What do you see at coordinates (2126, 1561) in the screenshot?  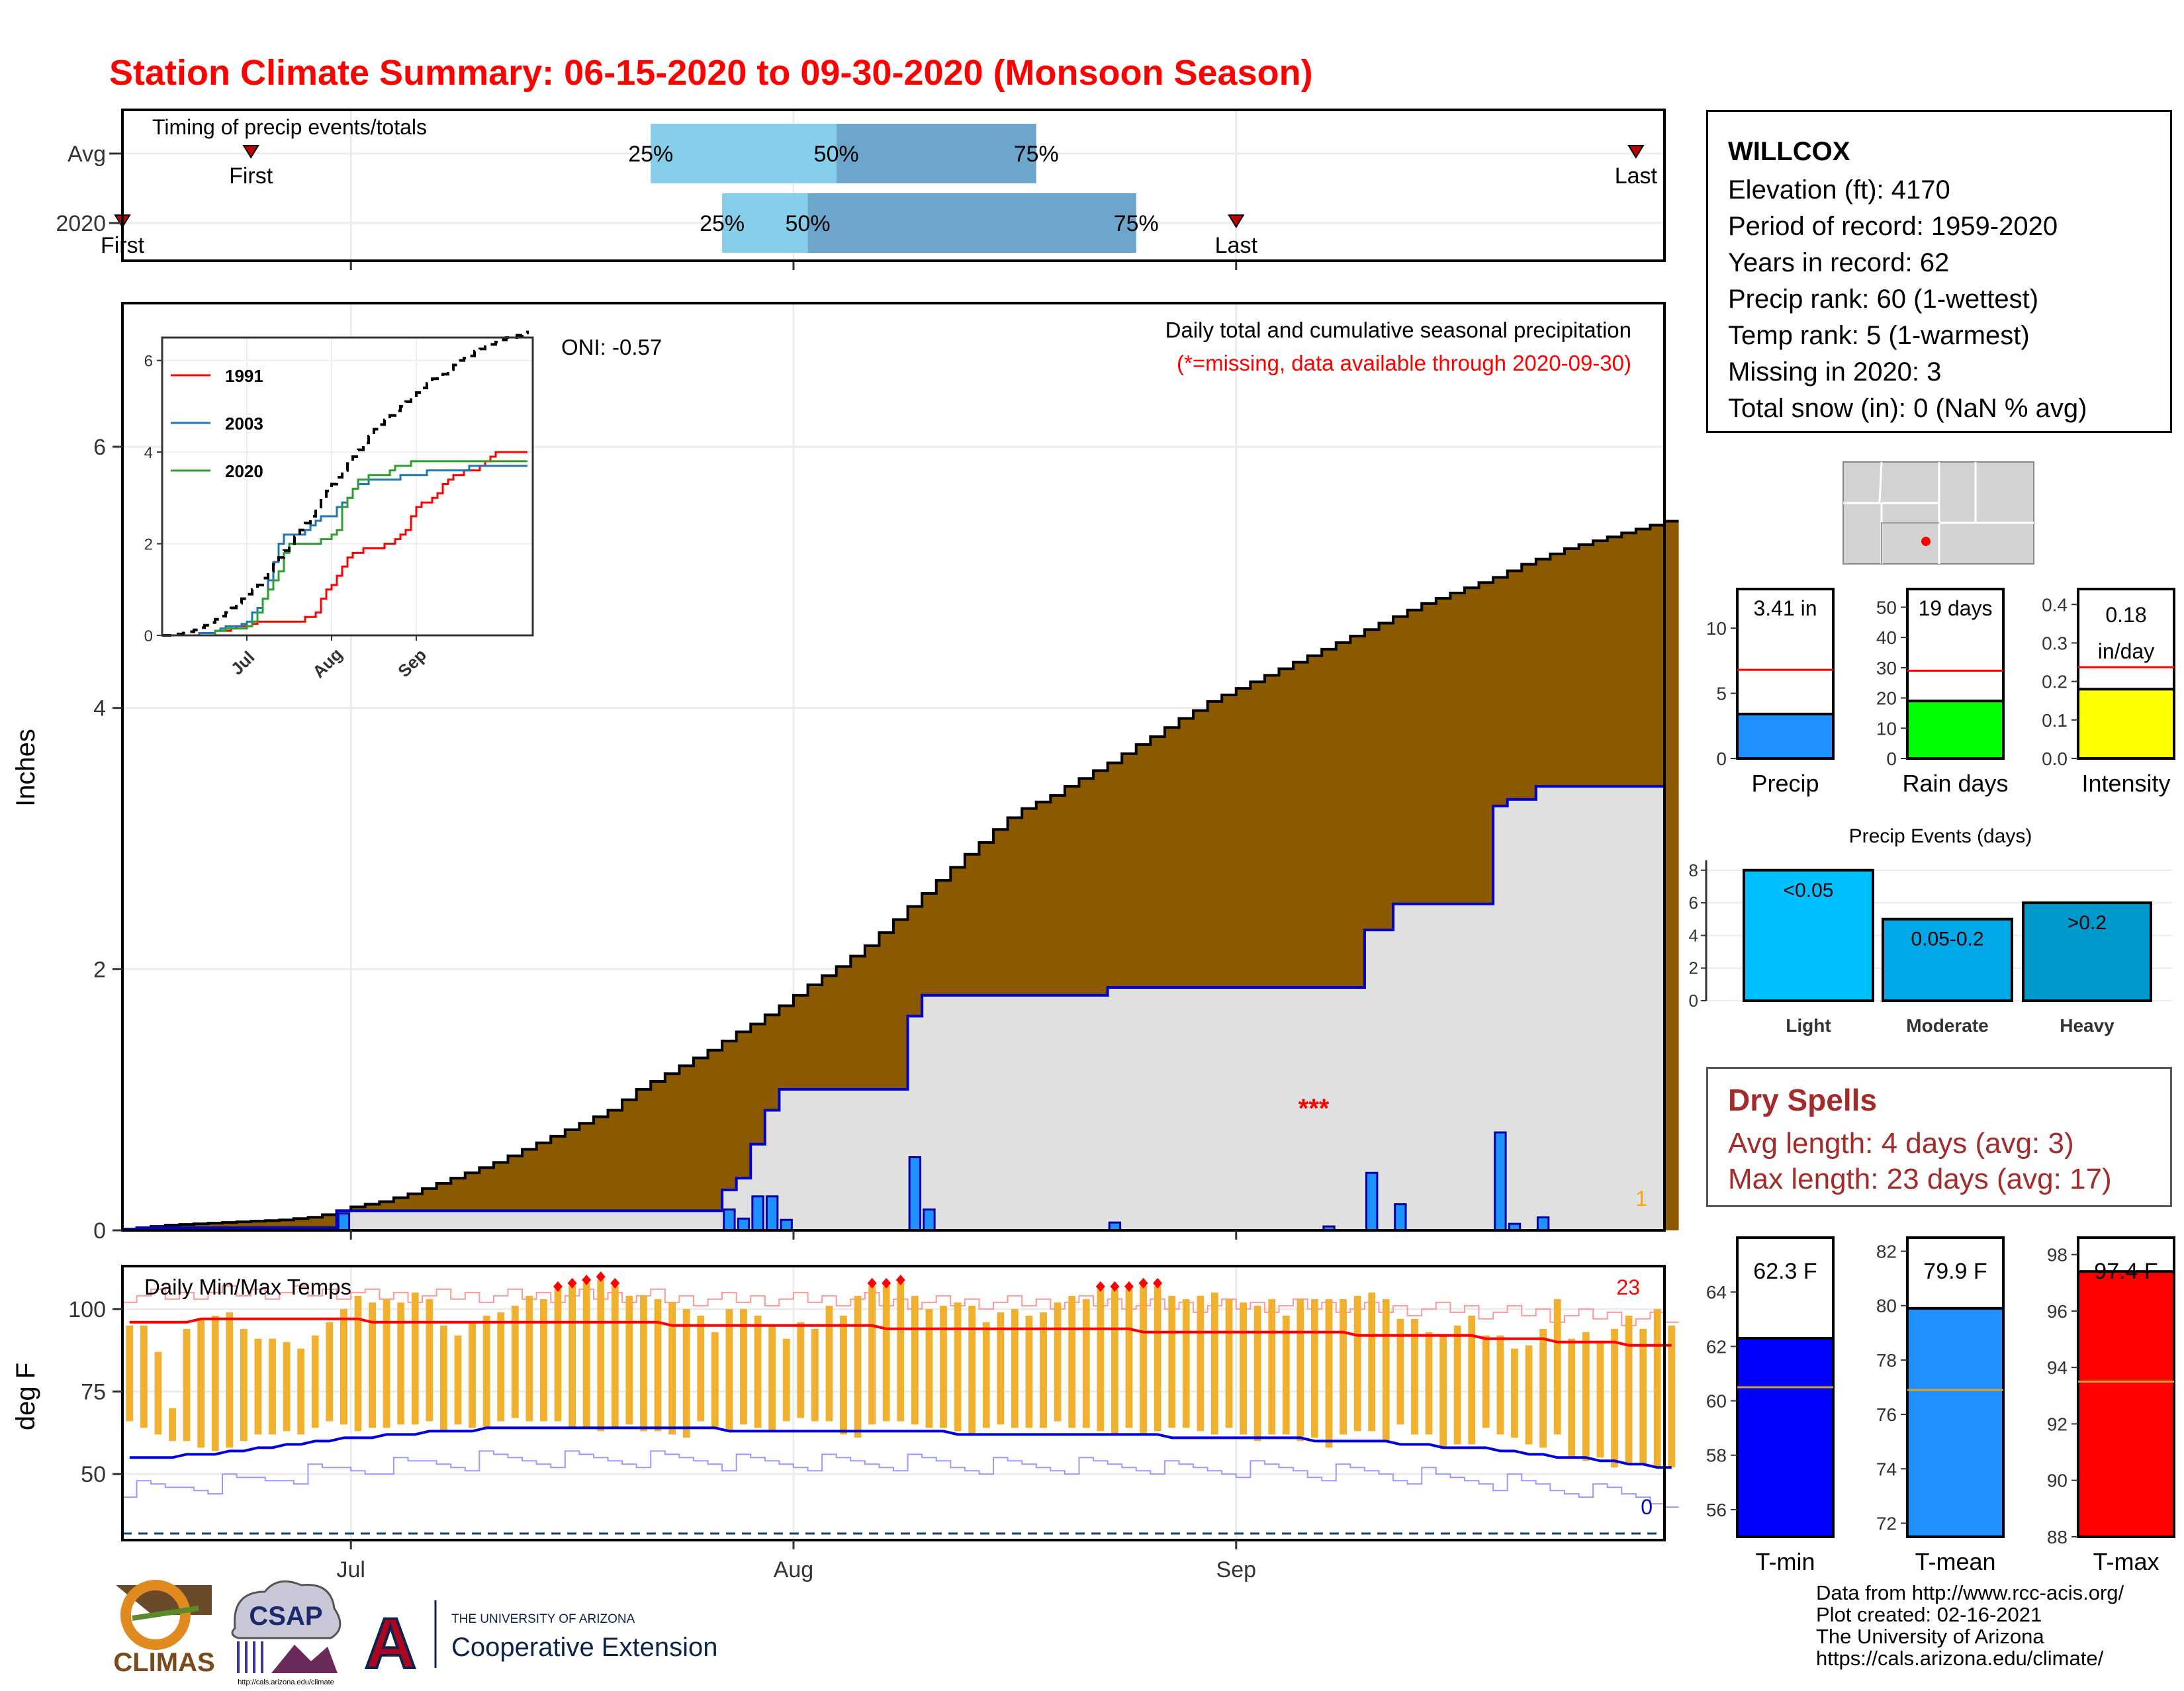 I see `tsum-category-label: T-max` at bounding box center [2126, 1561].